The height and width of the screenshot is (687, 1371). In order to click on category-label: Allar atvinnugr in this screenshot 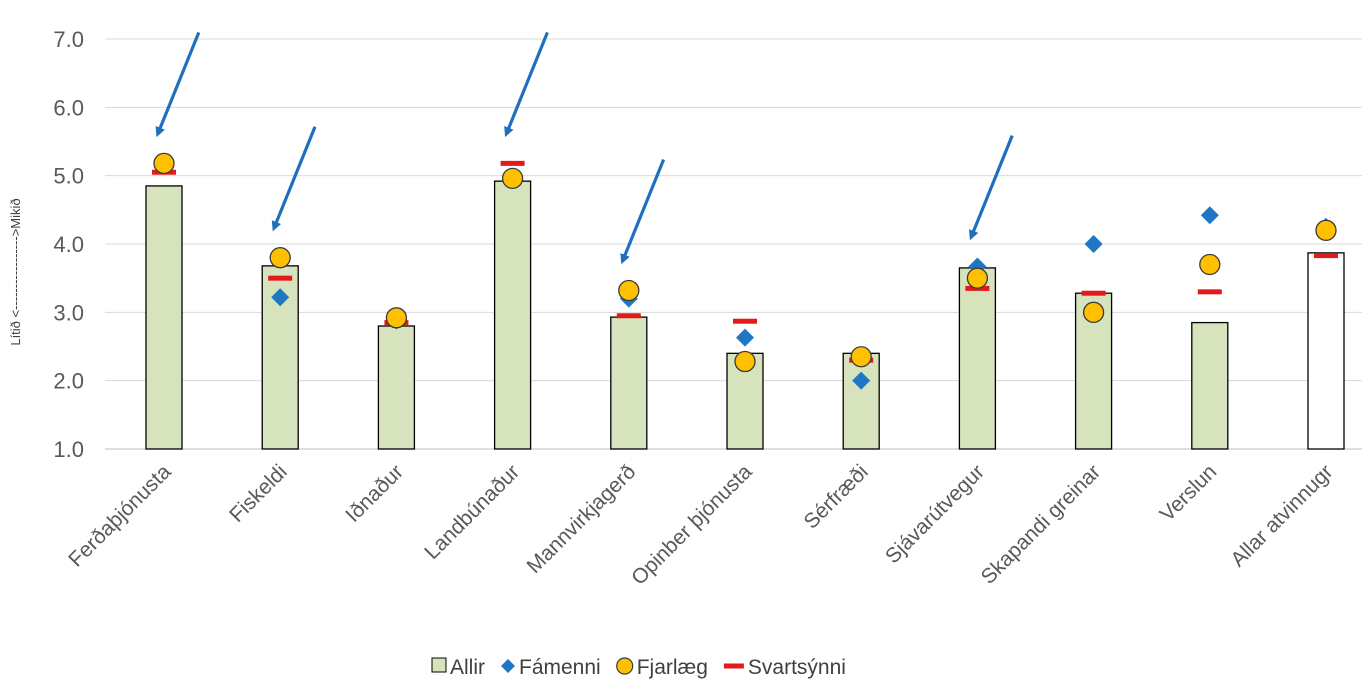, I will do `click(1281, 515)`.